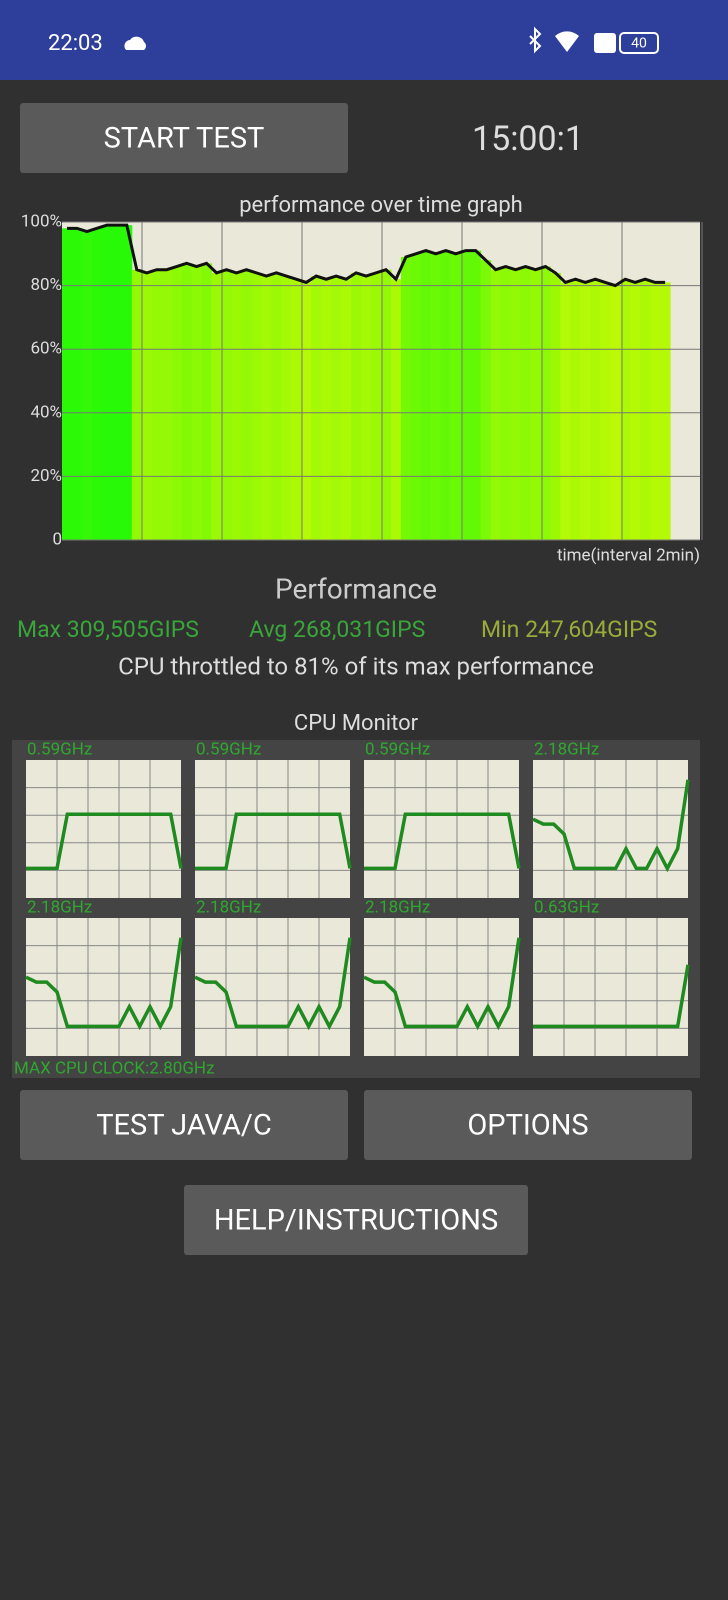  I want to click on status-time: 22:03, so click(75, 43).